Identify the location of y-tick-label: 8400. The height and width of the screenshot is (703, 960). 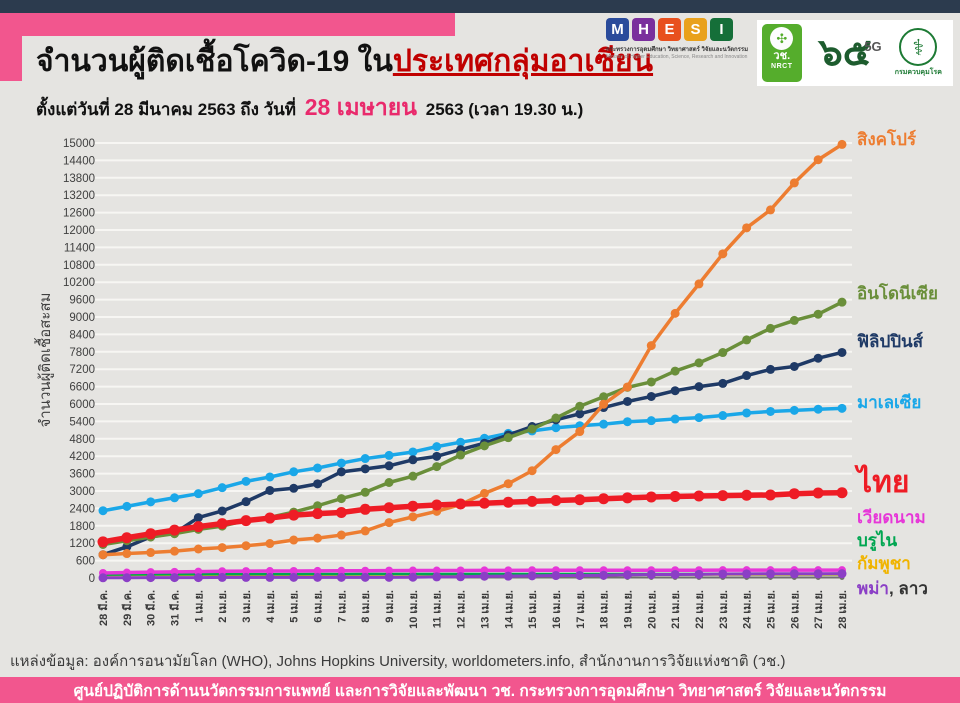
(82, 335).